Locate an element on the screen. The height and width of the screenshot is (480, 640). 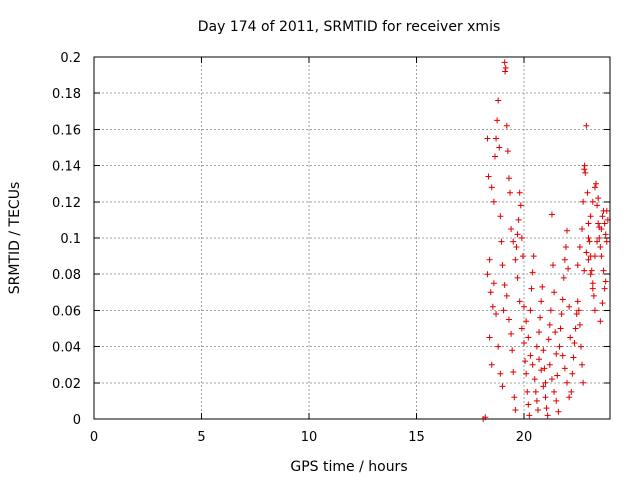
y-tick-label: 0.08 is located at coordinates (66, 275).